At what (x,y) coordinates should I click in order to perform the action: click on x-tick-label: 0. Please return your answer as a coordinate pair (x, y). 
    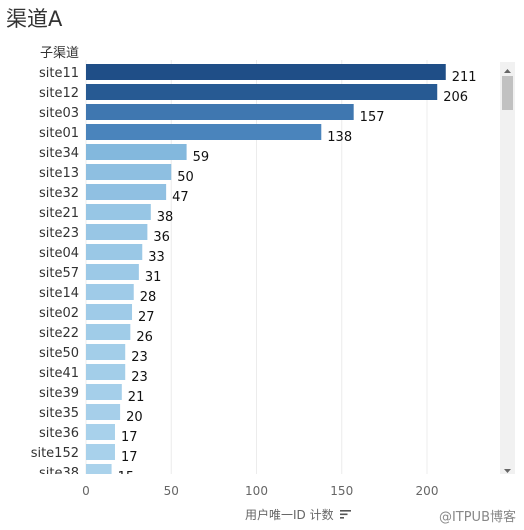
    Looking at the image, I should click on (86, 491).